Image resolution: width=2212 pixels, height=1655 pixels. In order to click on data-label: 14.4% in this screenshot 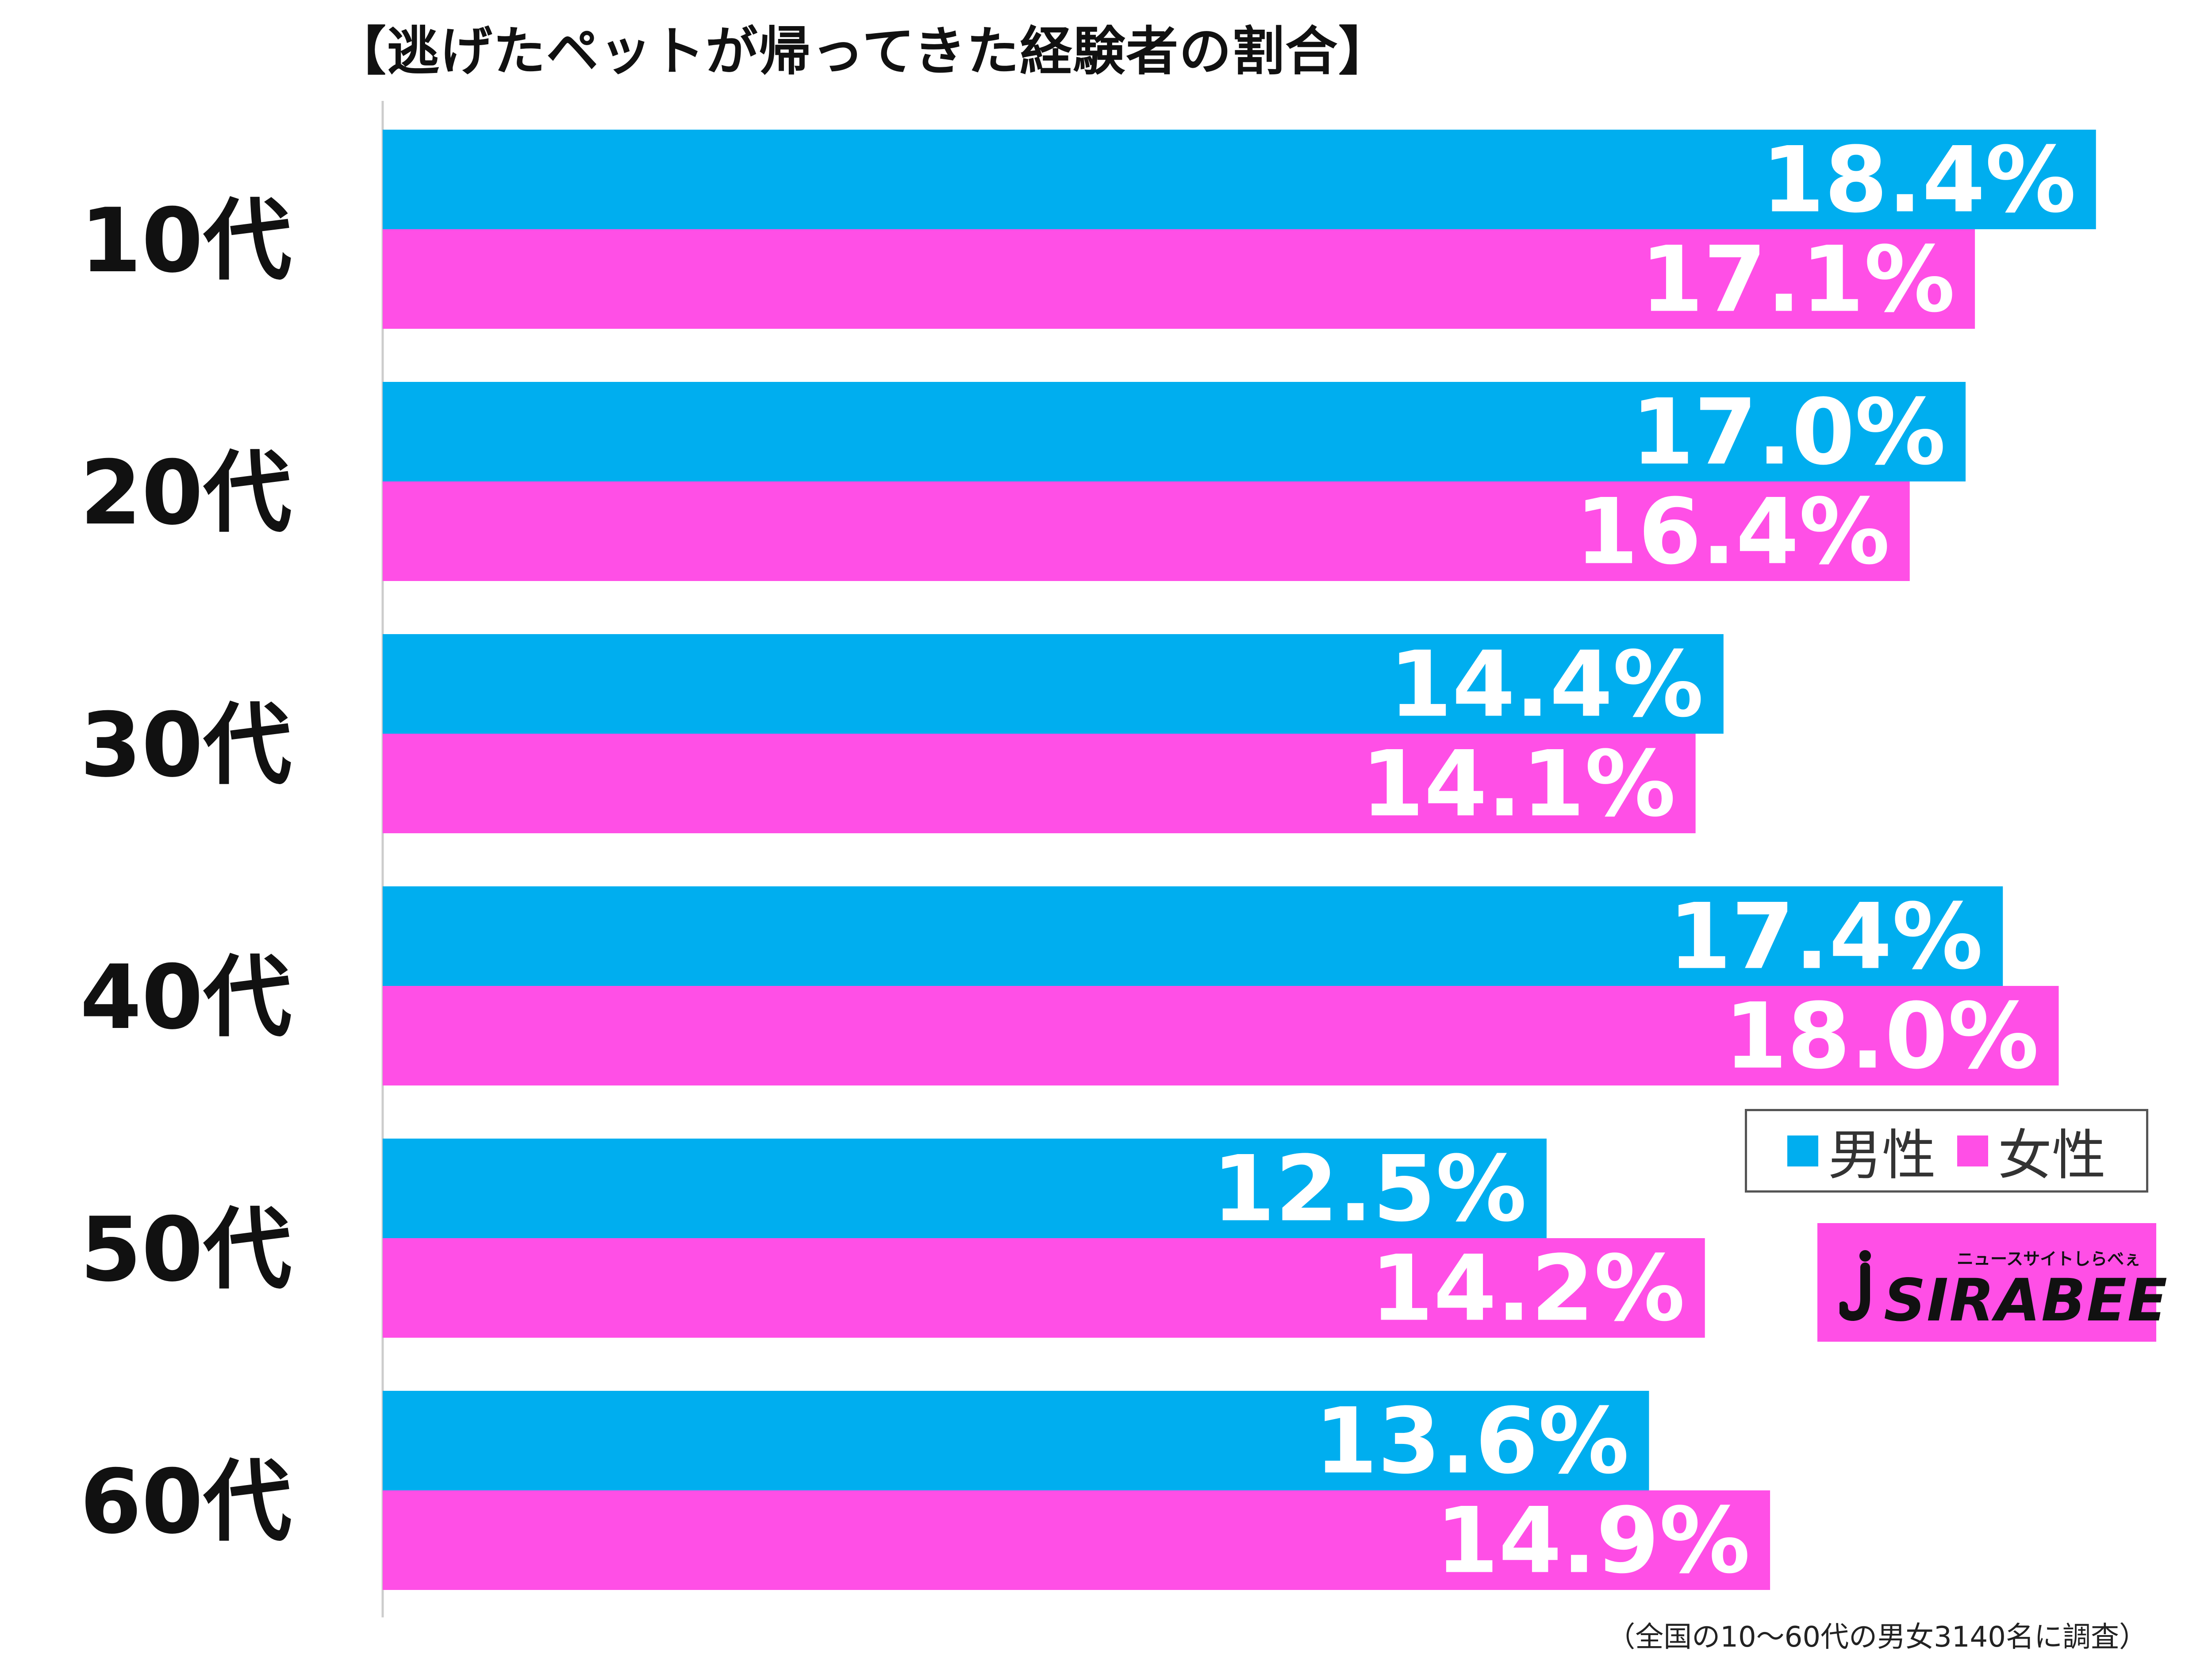, I will do `click(1546, 685)`.